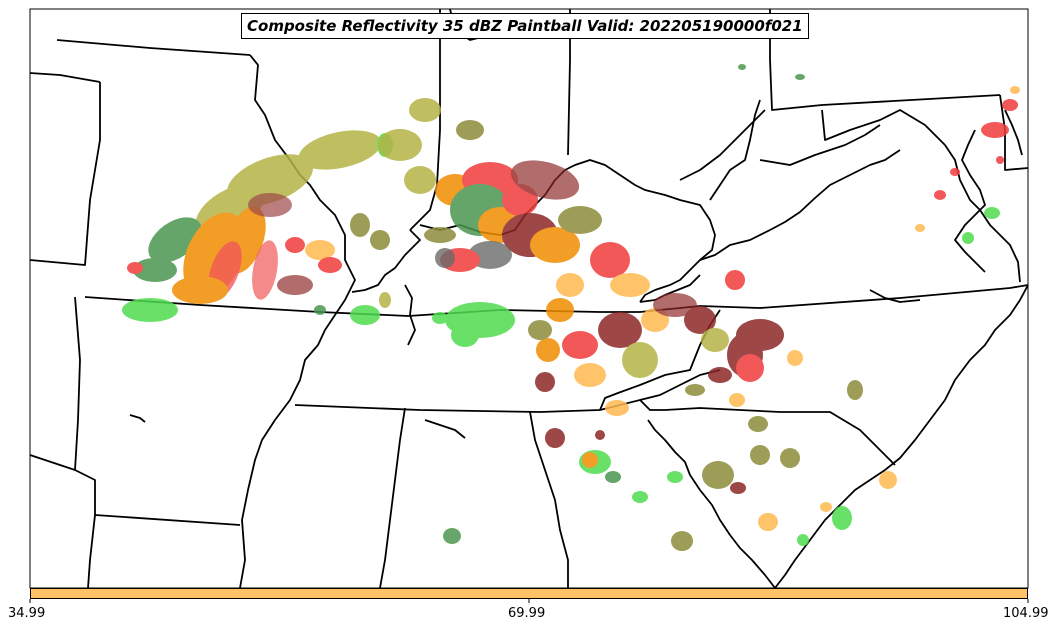  I want to click on colorbar, so click(529, 593).